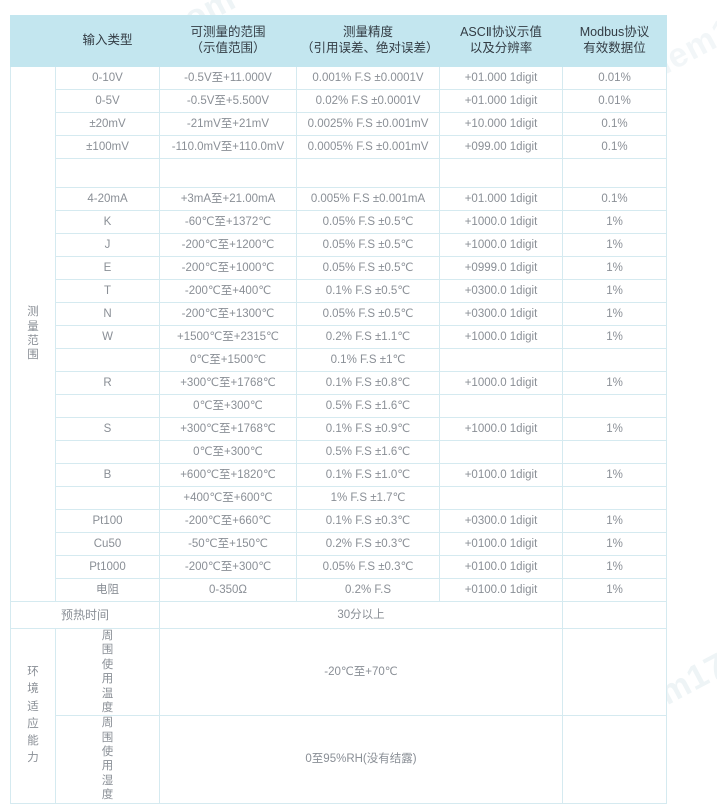 The width and height of the screenshot is (717, 804). Describe the element at coordinates (33, 723) in the screenshot. I see `group-label-char: 应` at that location.